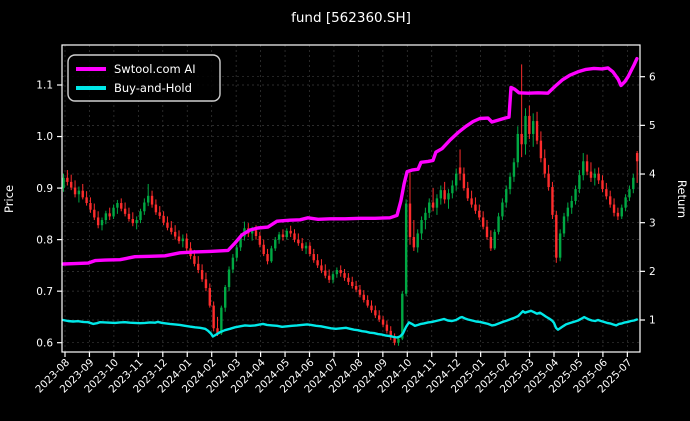 Image resolution: width=690 pixels, height=421 pixels. Describe the element at coordinates (351, 18) in the screenshot. I see `chart-title: fund [562360.SH]` at that location.